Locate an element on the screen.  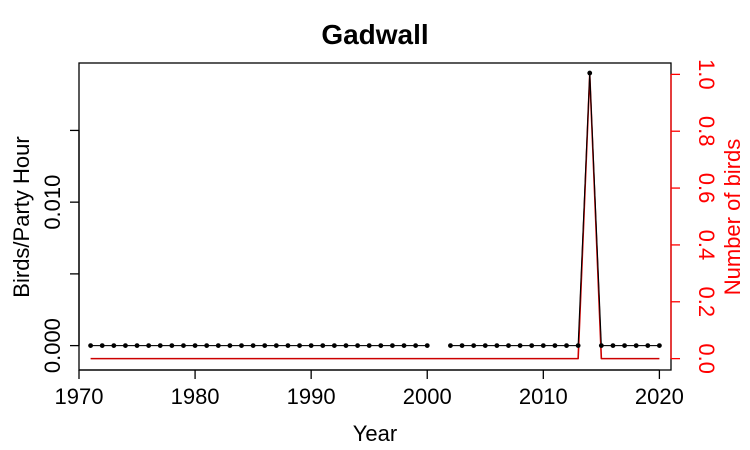
y-right-tick-label: 0.4 is located at coordinates (706, 245).